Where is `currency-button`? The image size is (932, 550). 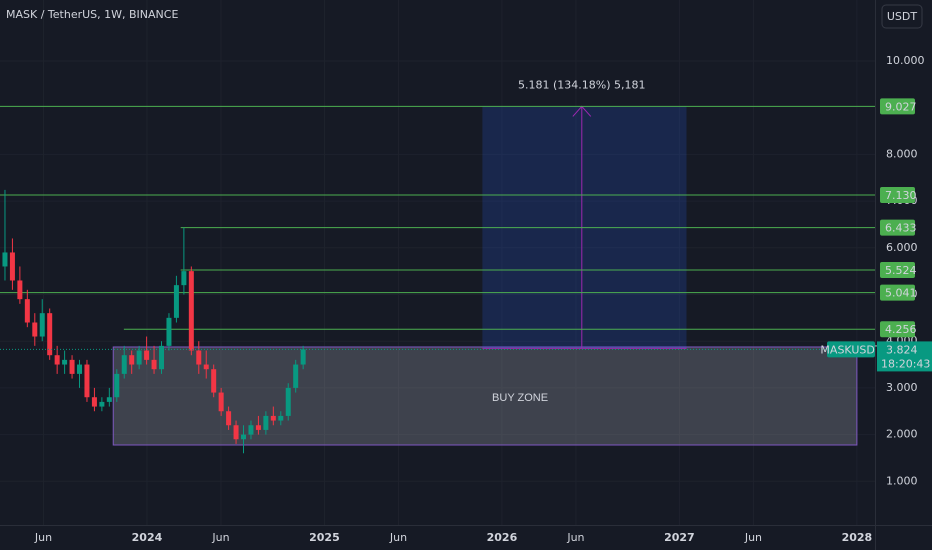 currency-button is located at coordinates (902, 16).